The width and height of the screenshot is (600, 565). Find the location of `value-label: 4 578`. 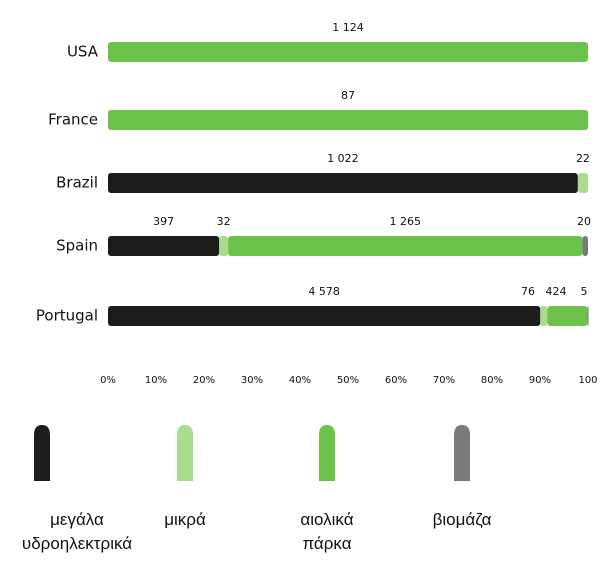

value-label: 4 578 is located at coordinates (324, 291).